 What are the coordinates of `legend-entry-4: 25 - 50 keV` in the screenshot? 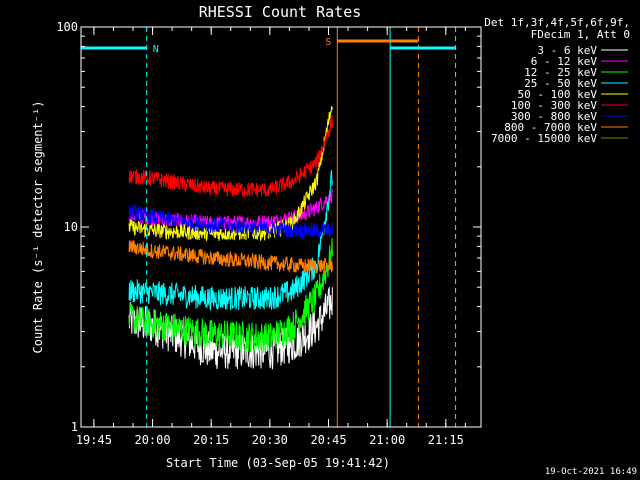 It's located at (576, 83).